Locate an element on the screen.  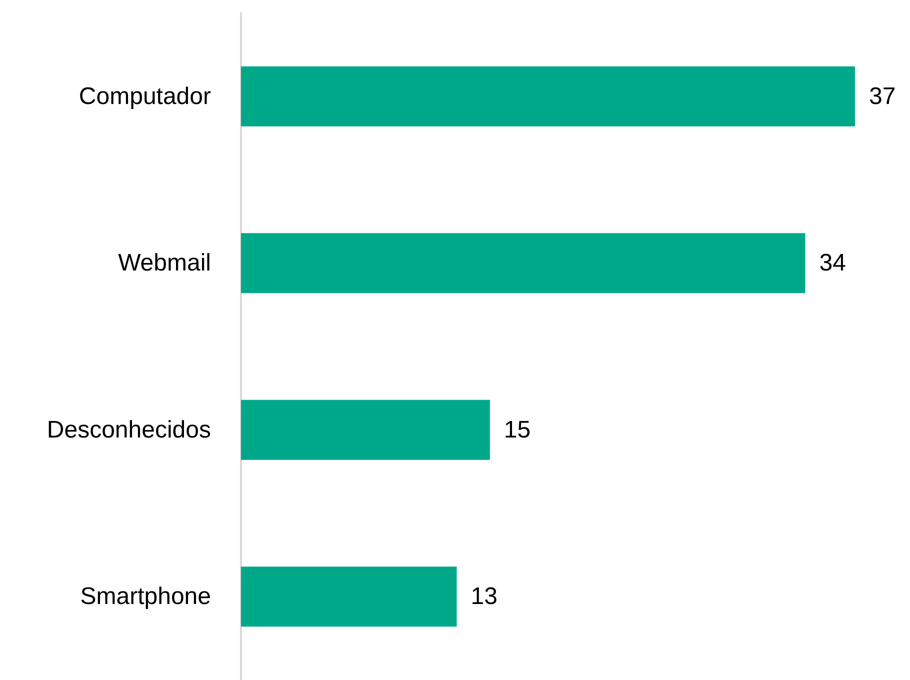
data-label: 15 is located at coordinates (517, 430).